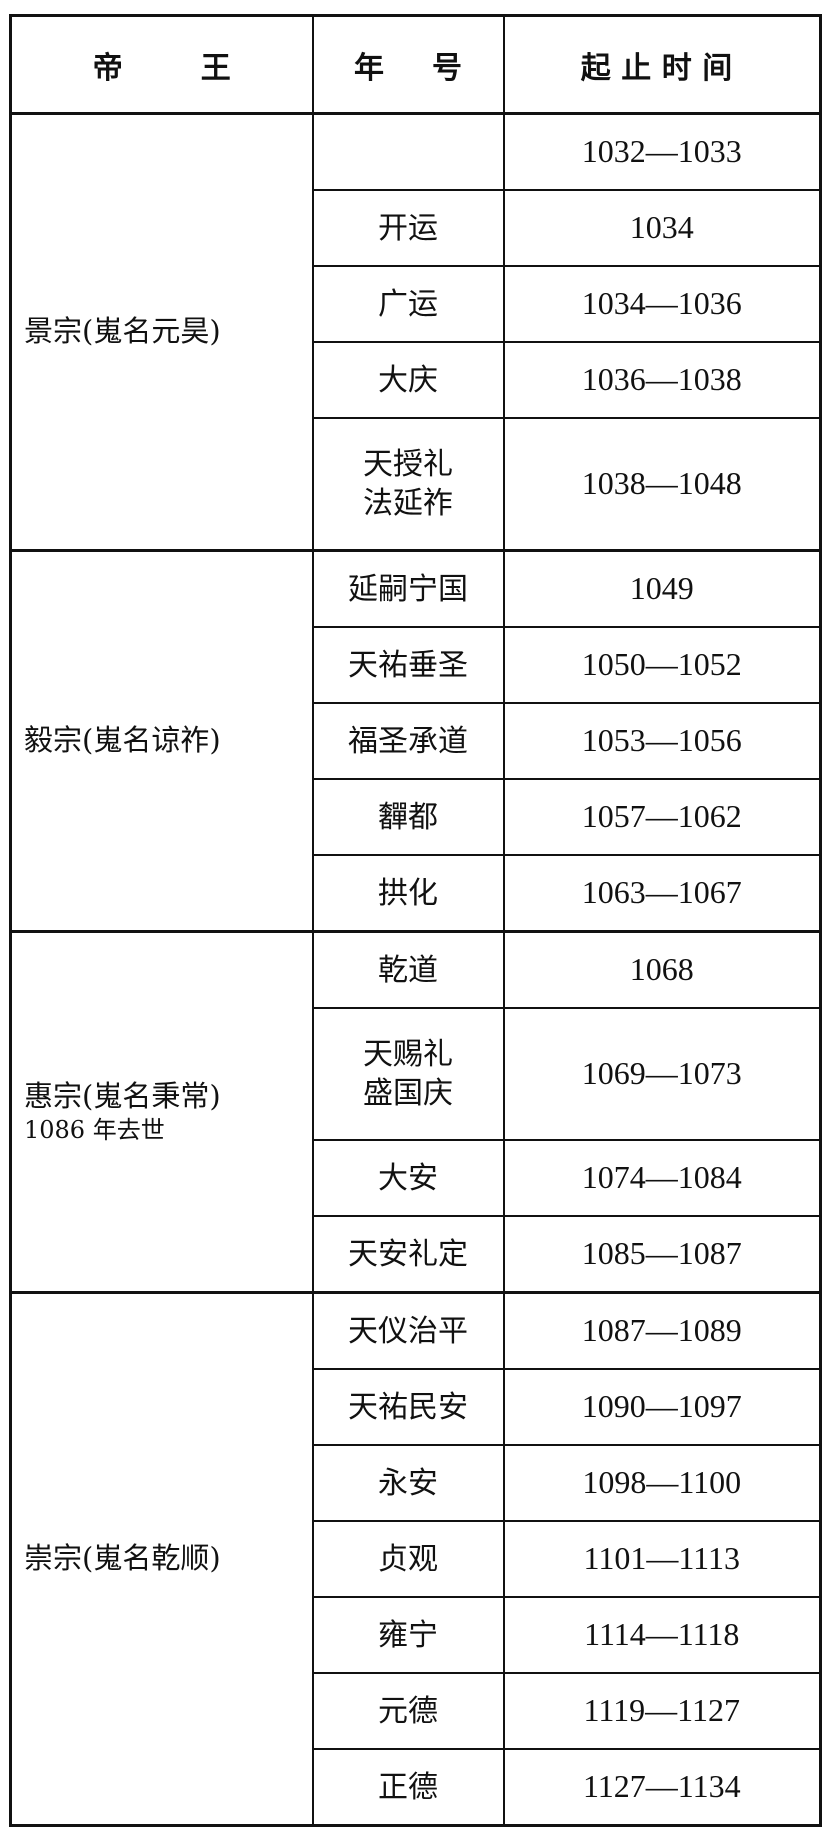  I want to click on period-cell: 1119—1127, so click(662, 1711).